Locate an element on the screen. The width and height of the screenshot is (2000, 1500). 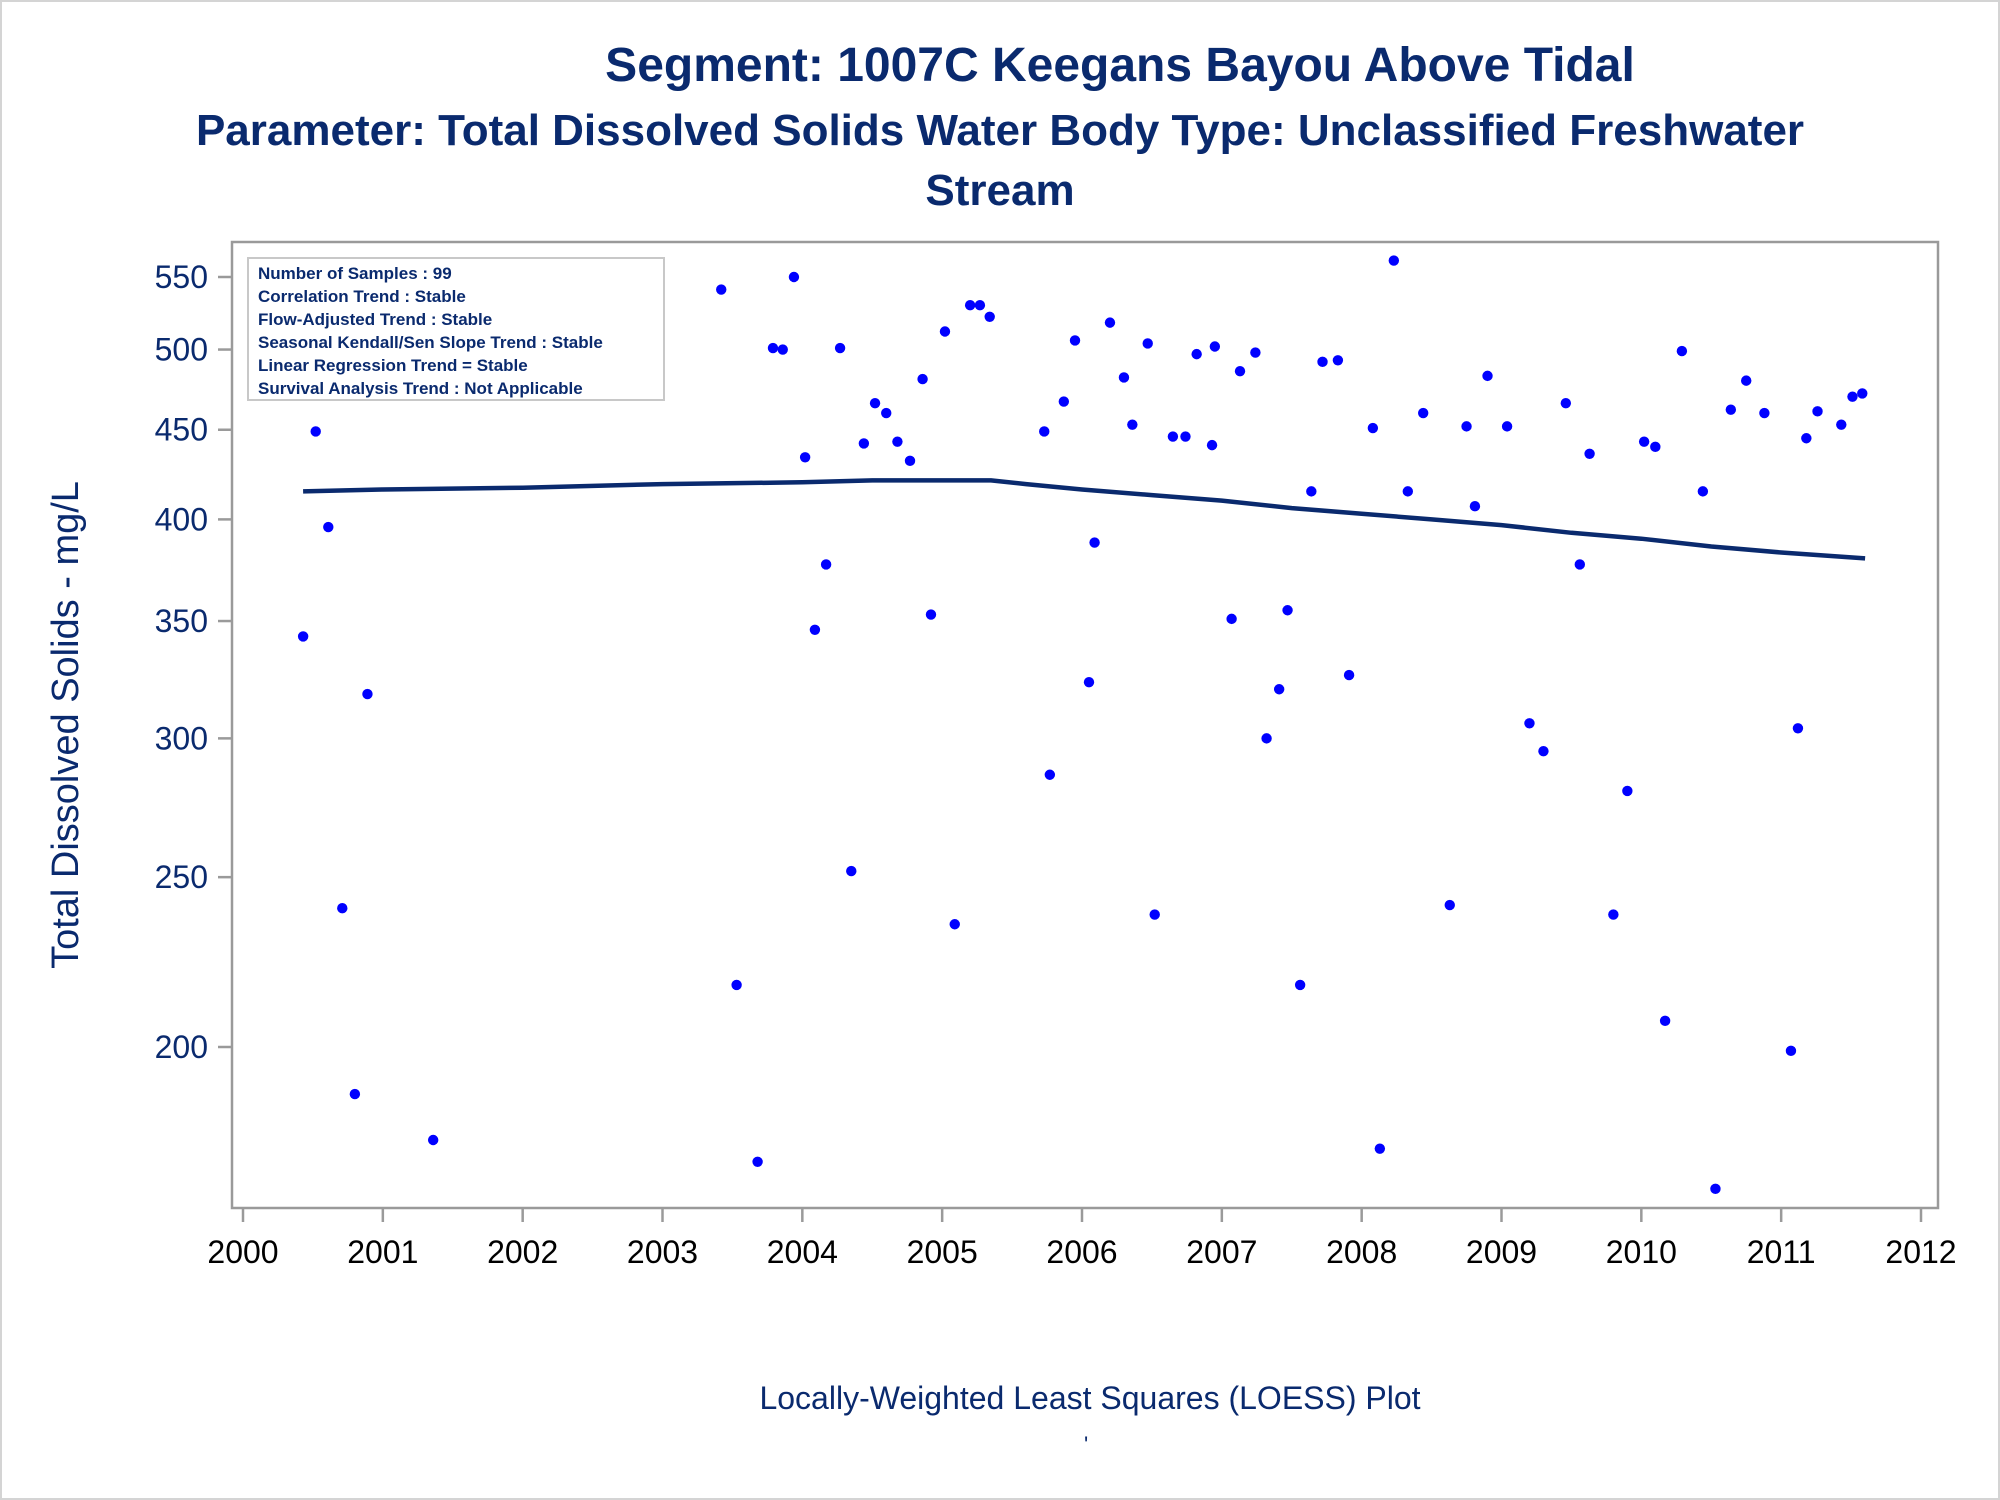
loess-line is located at coordinates (1084, 519).